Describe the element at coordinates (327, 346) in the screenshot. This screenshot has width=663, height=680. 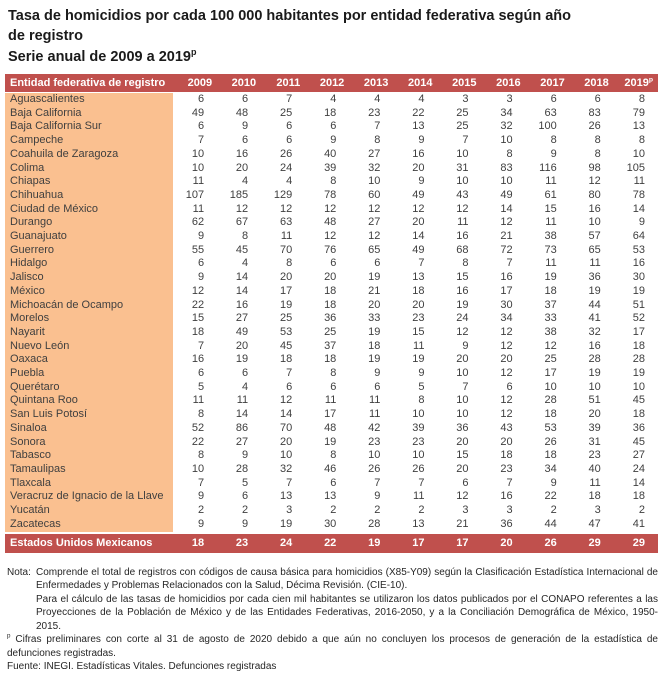
I see `value-cell: 37` at that location.